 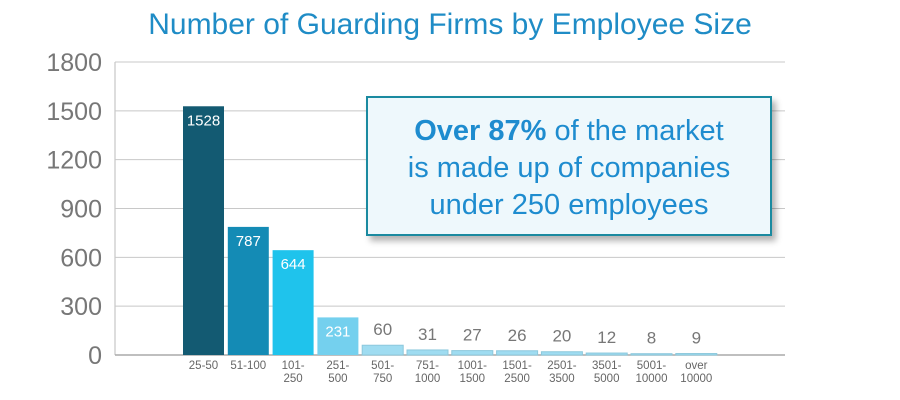 What do you see at coordinates (569, 205) in the screenshot?
I see `annotation-line3: under 250 employees` at bounding box center [569, 205].